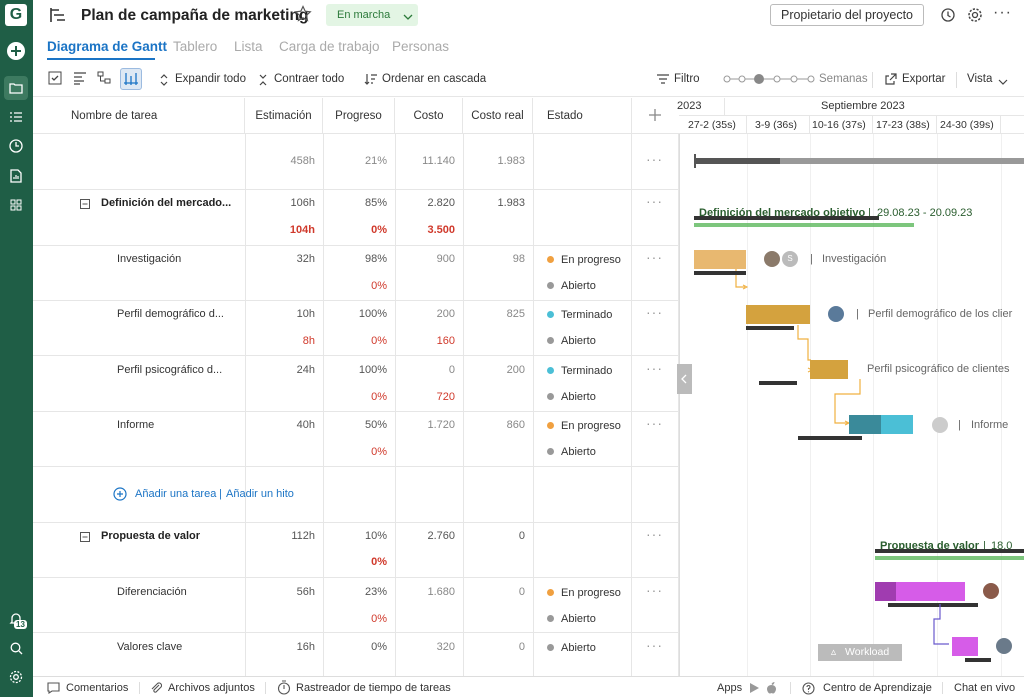 The image size is (1024, 697). Describe the element at coordinates (248, 46) in the screenshot. I see `tab-list: Lista` at that location.